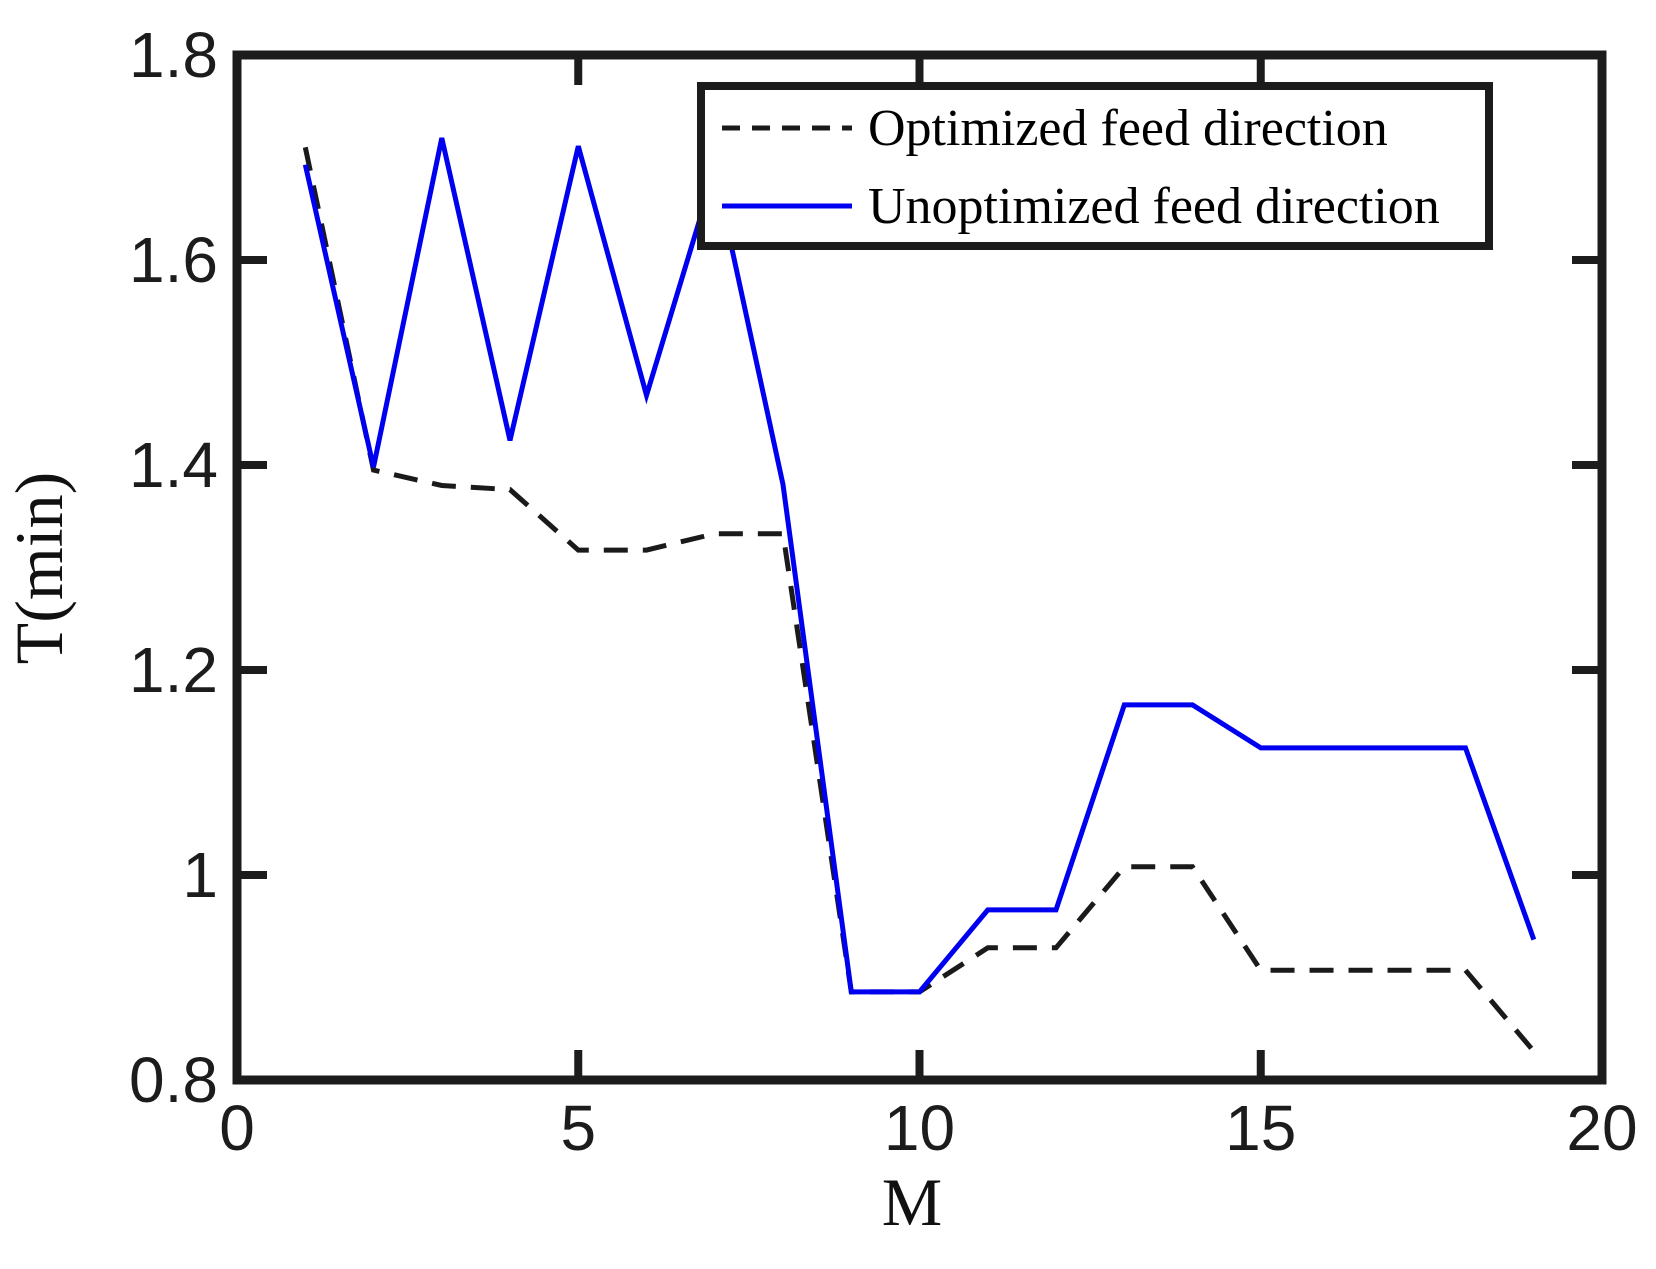 The height and width of the screenshot is (1269, 1656). Describe the element at coordinates (919, 1128) in the screenshot. I see `x-tick-label: 10` at that location.